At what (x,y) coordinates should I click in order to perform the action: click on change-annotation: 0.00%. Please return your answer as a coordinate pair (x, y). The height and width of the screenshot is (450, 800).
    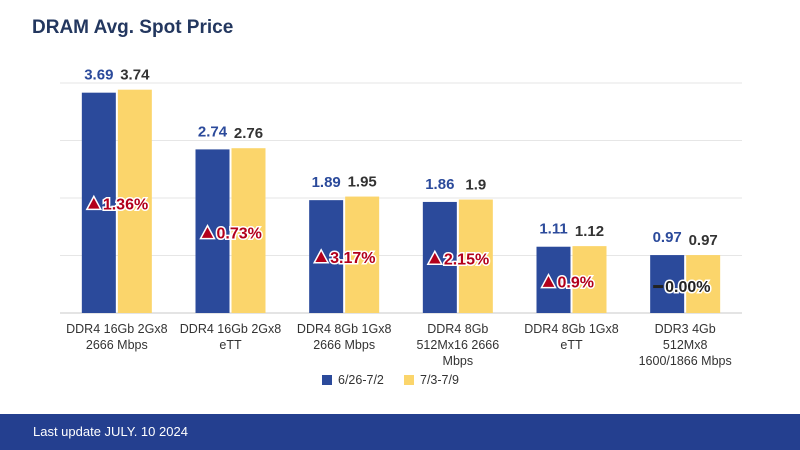
    Looking at the image, I should click on (682, 288).